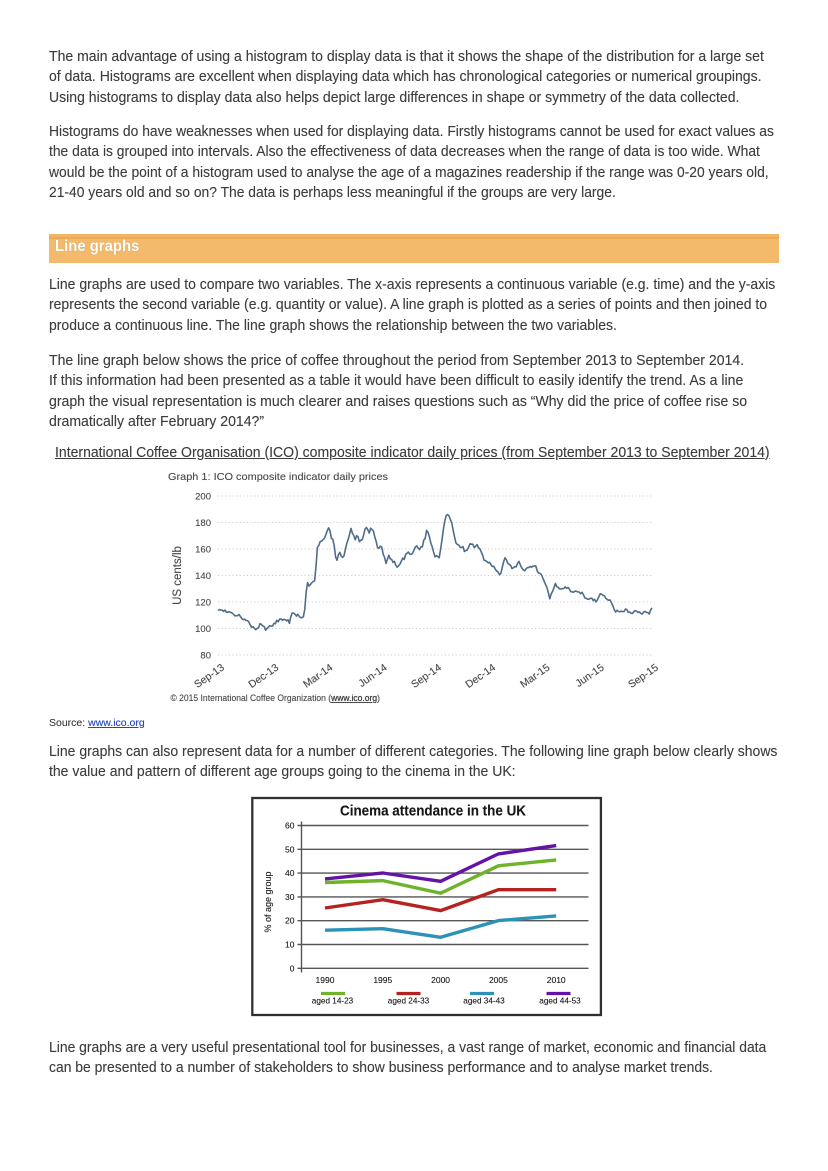  What do you see at coordinates (203, 602) in the screenshot?
I see `svg-text: 120` at bounding box center [203, 602].